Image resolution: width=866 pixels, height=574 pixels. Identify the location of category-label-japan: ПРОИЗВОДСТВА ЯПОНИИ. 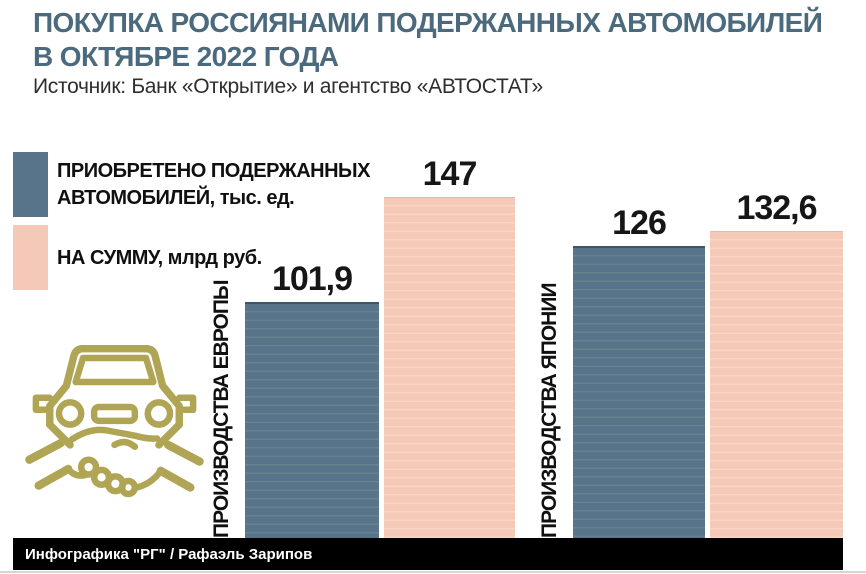
(549, 410).